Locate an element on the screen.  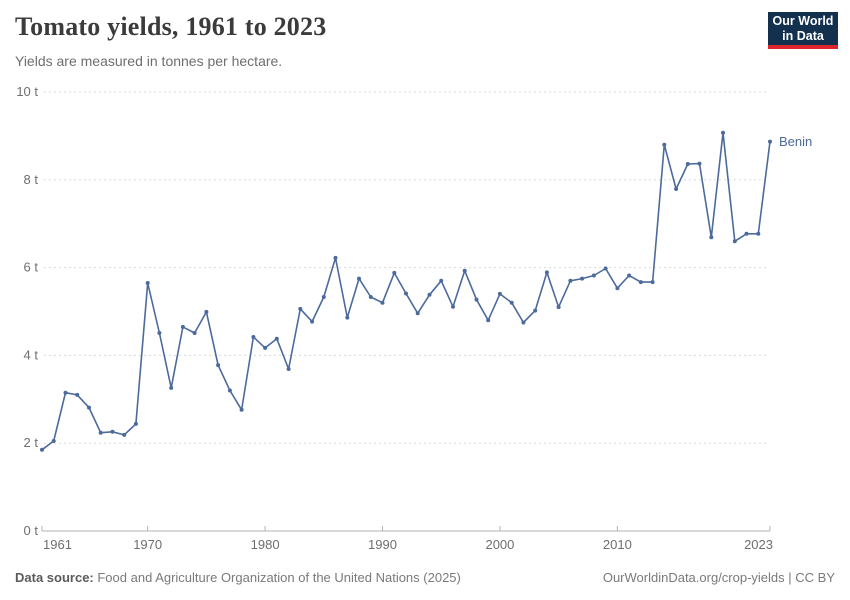
x-axis-tick-label: 1961 is located at coordinates (57, 544).